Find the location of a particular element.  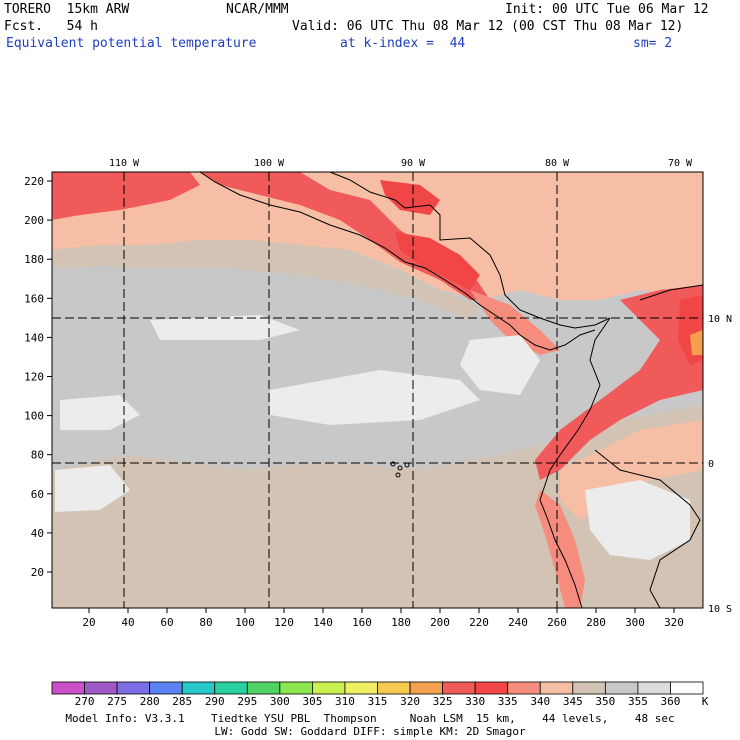

colorbar-label: 330 is located at coordinates (475, 701).